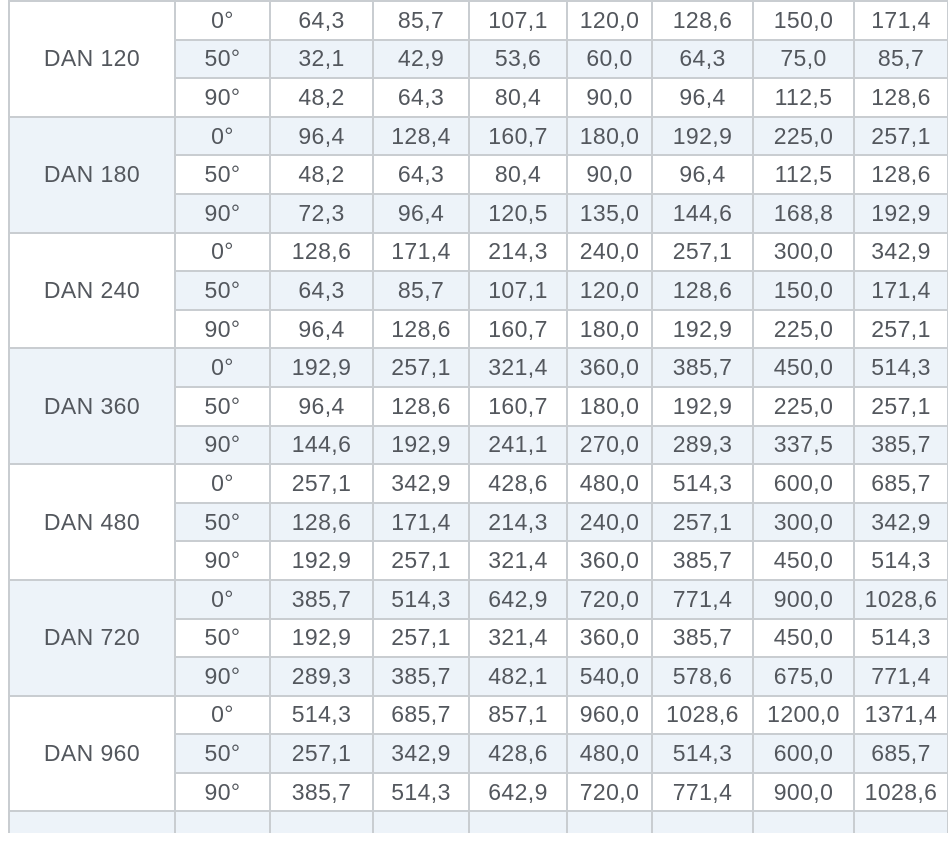  I want to click on value-cell: 685,7, so click(421, 715).